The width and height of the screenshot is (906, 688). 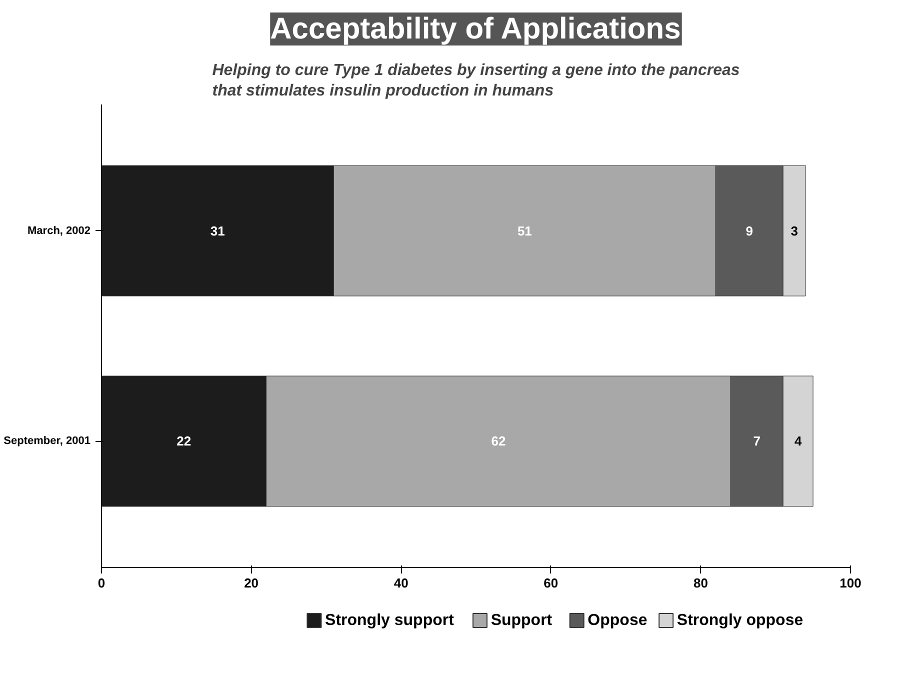 What do you see at coordinates (740, 620) in the screenshot?
I see `legend-label: Strongly oppose` at bounding box center [740, 620].